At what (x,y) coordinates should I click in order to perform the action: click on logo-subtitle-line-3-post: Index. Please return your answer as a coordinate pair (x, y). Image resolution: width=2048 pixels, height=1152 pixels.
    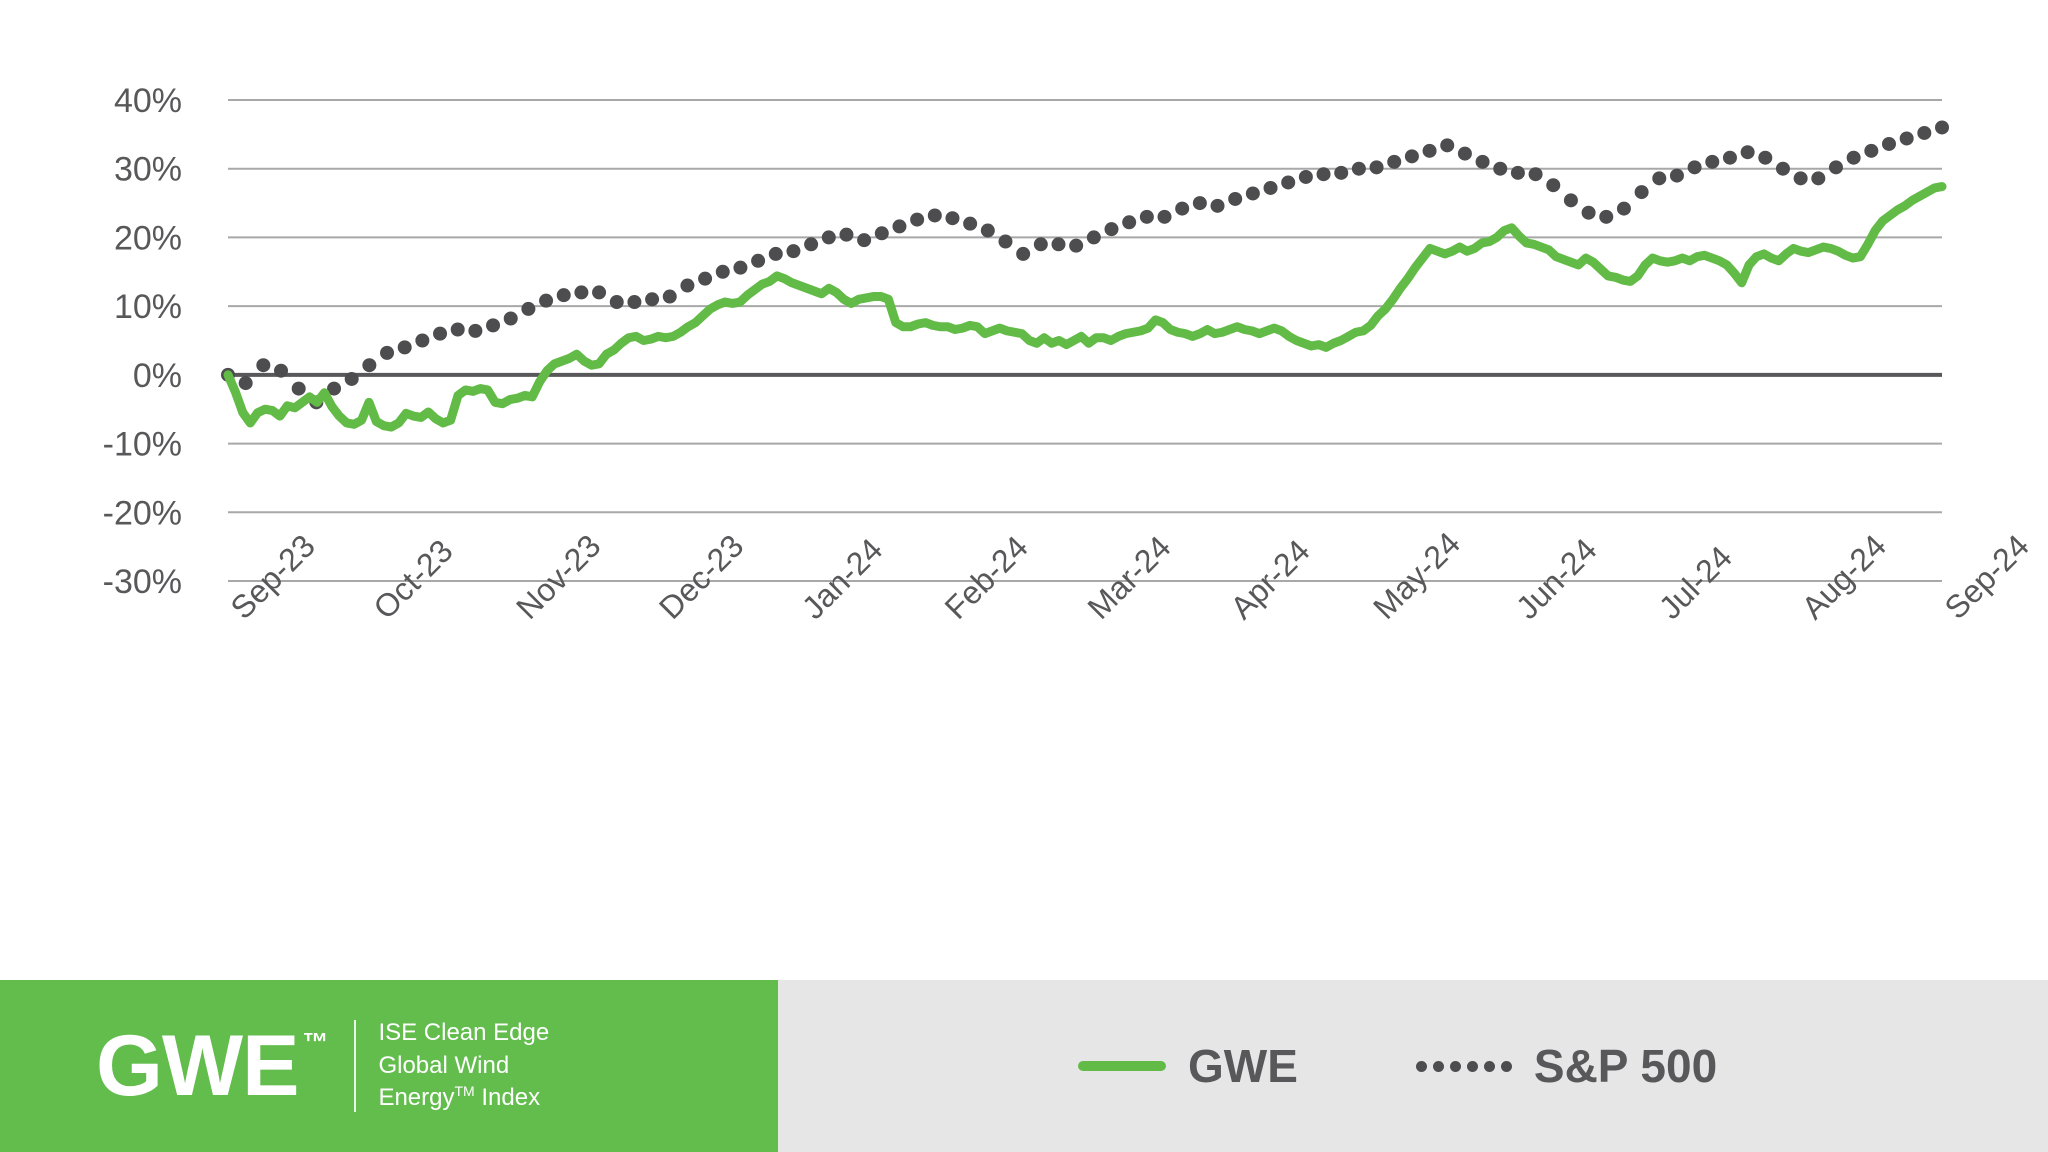
    Looking at the image, I should click on (507, 1098).